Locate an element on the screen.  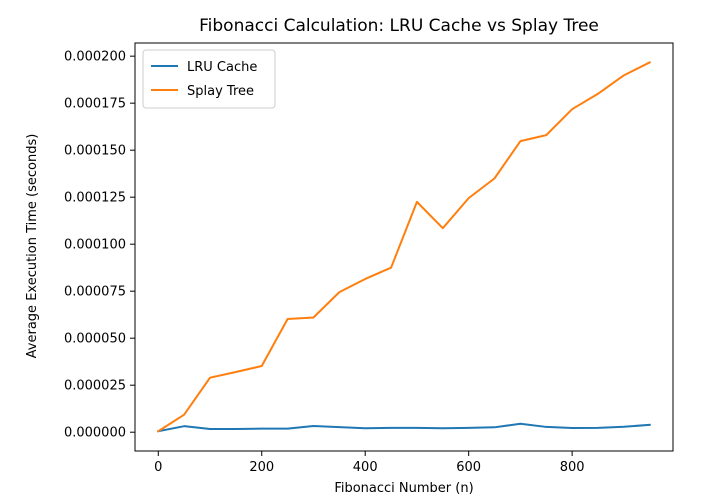
x-axis-label: Fibonacci Number (n) is located at coordinates (403, 488).